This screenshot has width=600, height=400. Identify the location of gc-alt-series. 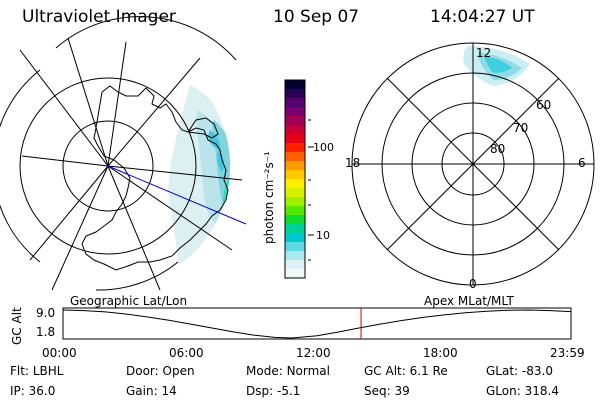
(317, 324).